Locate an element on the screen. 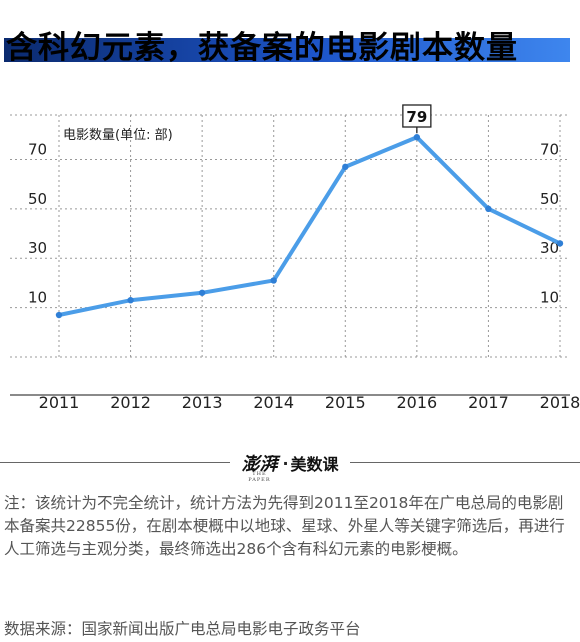  y-axis-label: 电影数量(单位: 部) is located at coordinates (118, 135).